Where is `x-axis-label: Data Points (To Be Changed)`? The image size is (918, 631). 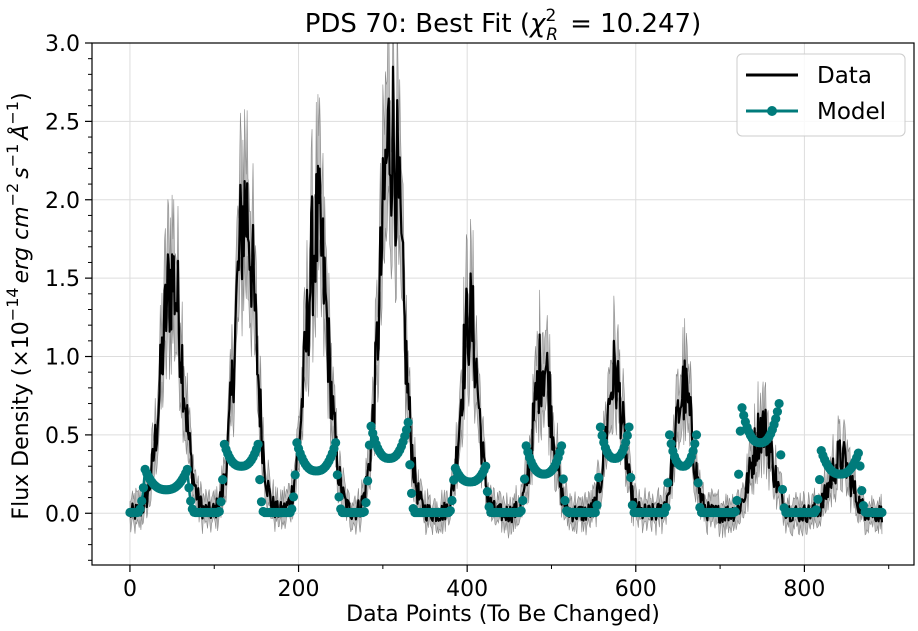
x-axis-label: Data Points (To Be Changed) is located at coordinates (503, 614).